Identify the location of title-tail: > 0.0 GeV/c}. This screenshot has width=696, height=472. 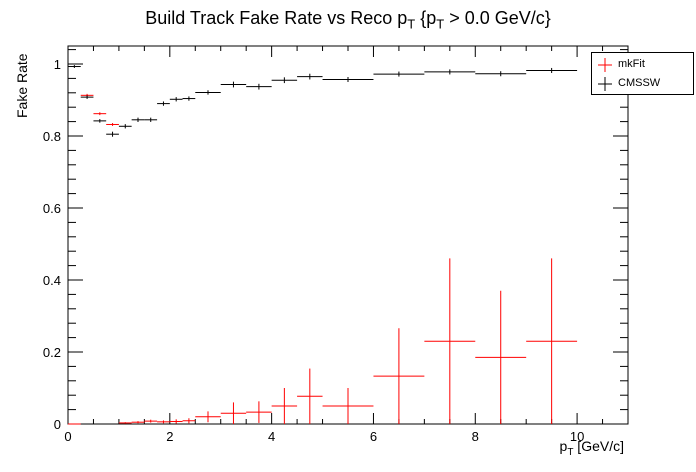
(497, 18).